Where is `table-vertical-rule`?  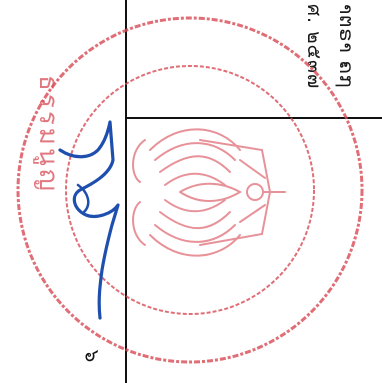
table-vertical-rule is located at coordinates (126, 191).